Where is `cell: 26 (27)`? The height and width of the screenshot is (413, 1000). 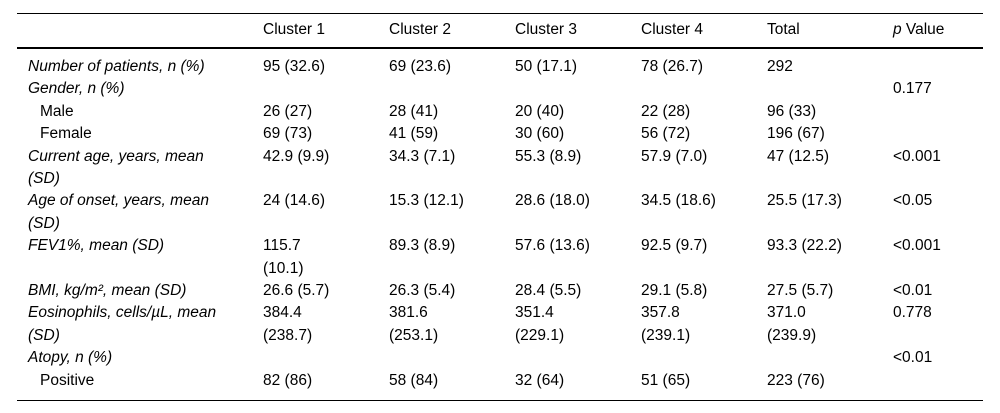
cell: 26 (27) is located at coordinates (288, 111).